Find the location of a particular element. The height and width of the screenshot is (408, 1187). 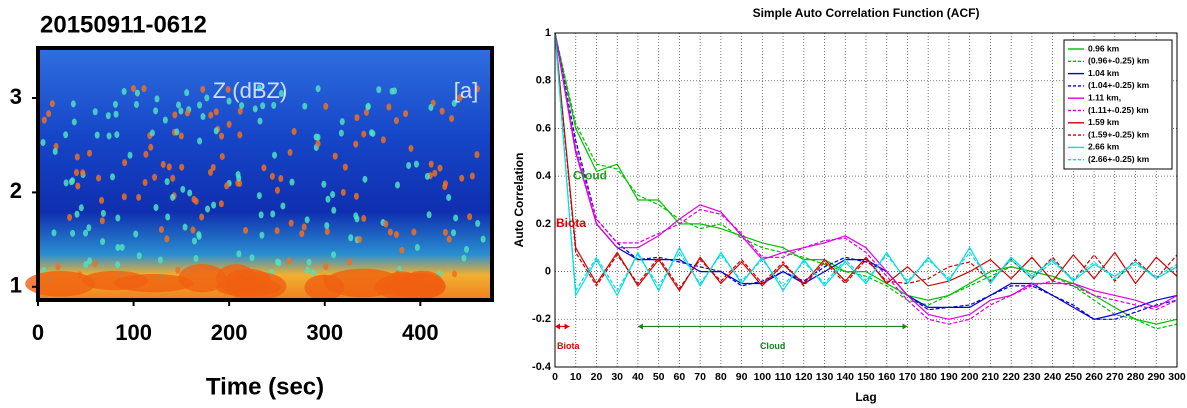

echo-blob is located at coordinates (248, 287).